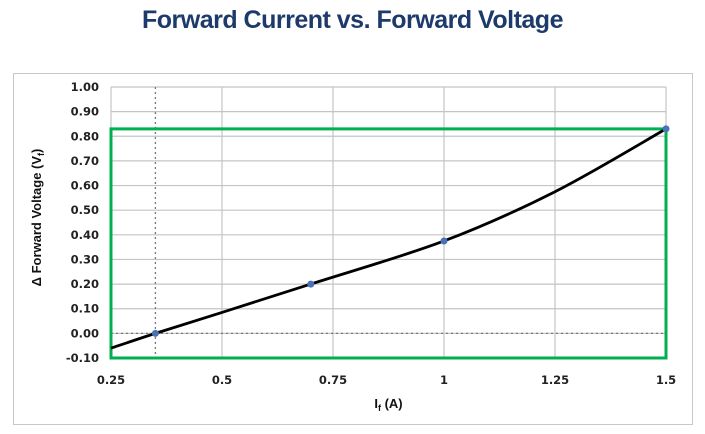  Describe the element at coordinates (444, 380) in the screenshot. I see `x-tick-label: 1` at that location.